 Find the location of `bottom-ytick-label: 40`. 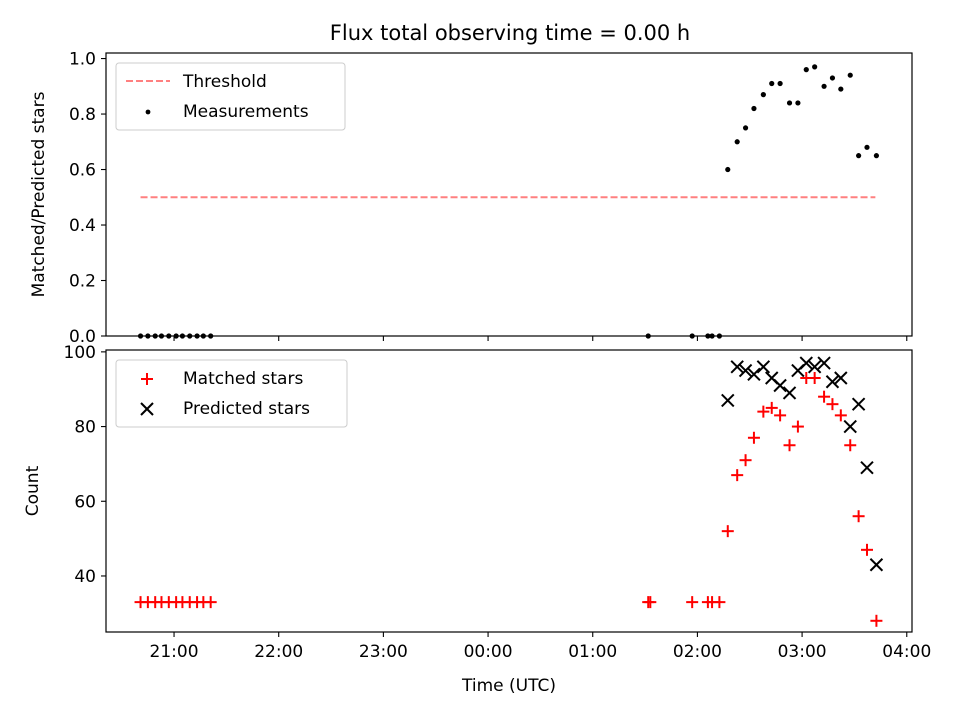

bottom-ytick-label: 40 is located at coordinates (85, 577).